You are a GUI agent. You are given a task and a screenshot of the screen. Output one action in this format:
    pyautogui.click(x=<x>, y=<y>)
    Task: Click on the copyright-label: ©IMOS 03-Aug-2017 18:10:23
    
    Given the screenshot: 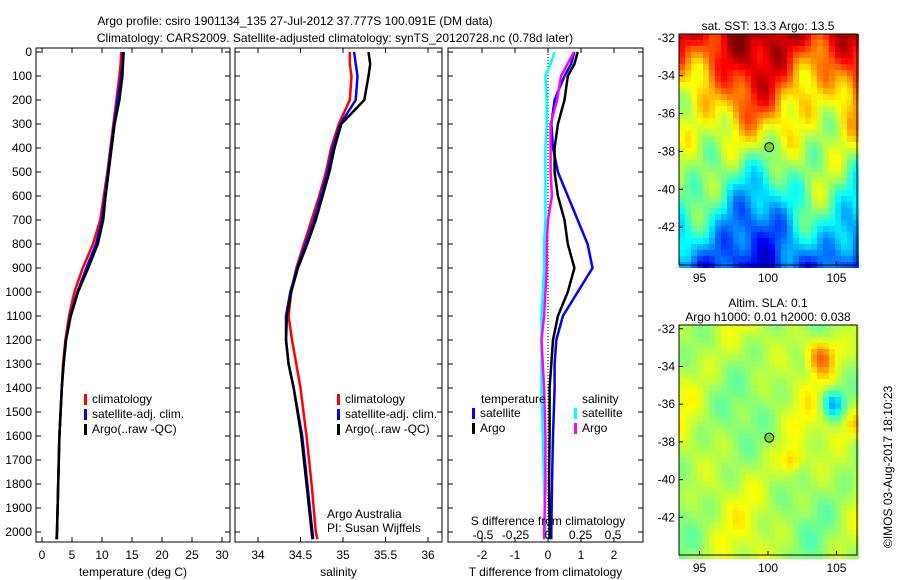 What is the action you would take?
    pyautogui.click(x=888, y=466)
    